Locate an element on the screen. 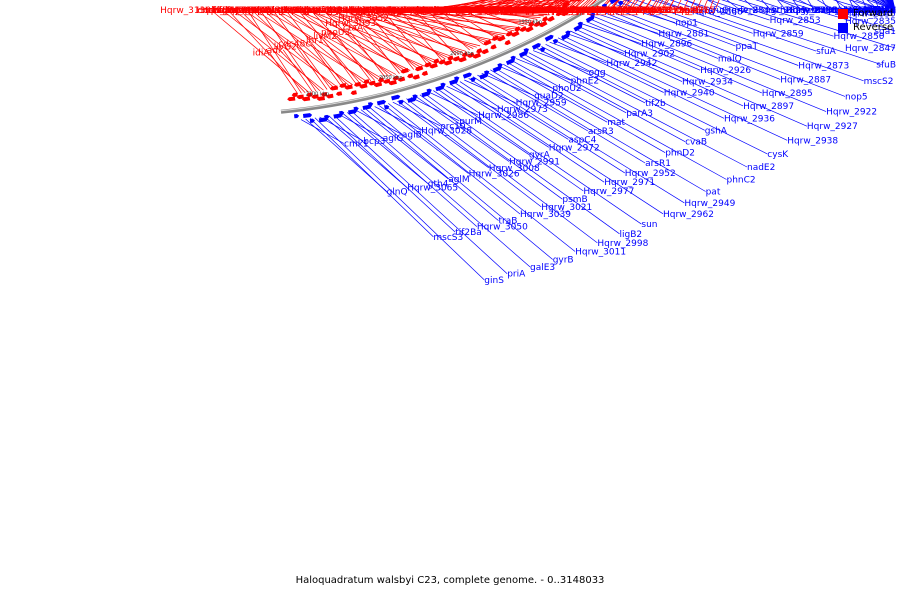 The height and width of the screenshot is (600, 900). reverse-gene-label: Hqrw_2830 is located at coordinates (870, 14).